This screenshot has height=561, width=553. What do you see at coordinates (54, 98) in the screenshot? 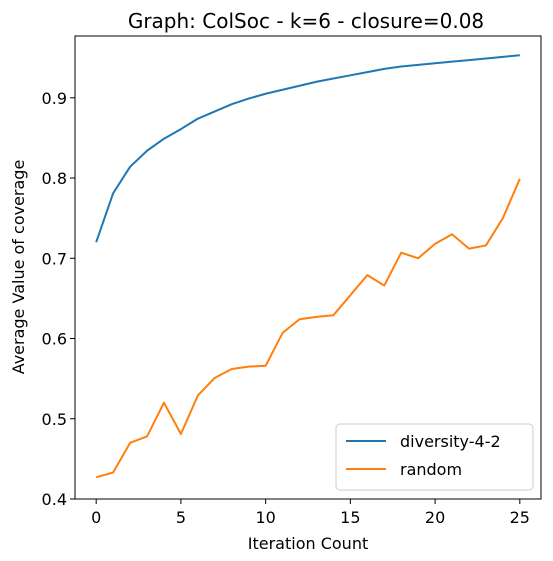
I see `y-tick-label: 0.9` at bounding box center [54, 98].